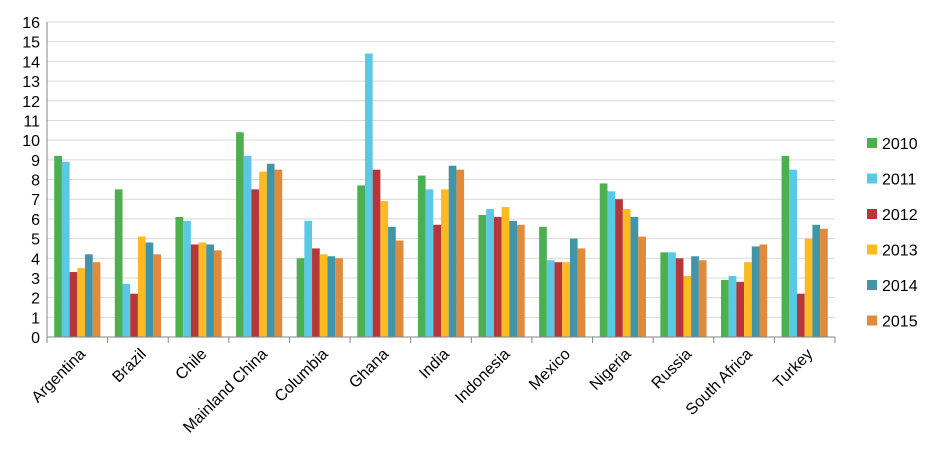 This screenshot has height=468, width=940. What do you see at coordinates (59, 376) in the screenshot?
I see `x-tick-label: Argentina` at bounding box center [59, 376].